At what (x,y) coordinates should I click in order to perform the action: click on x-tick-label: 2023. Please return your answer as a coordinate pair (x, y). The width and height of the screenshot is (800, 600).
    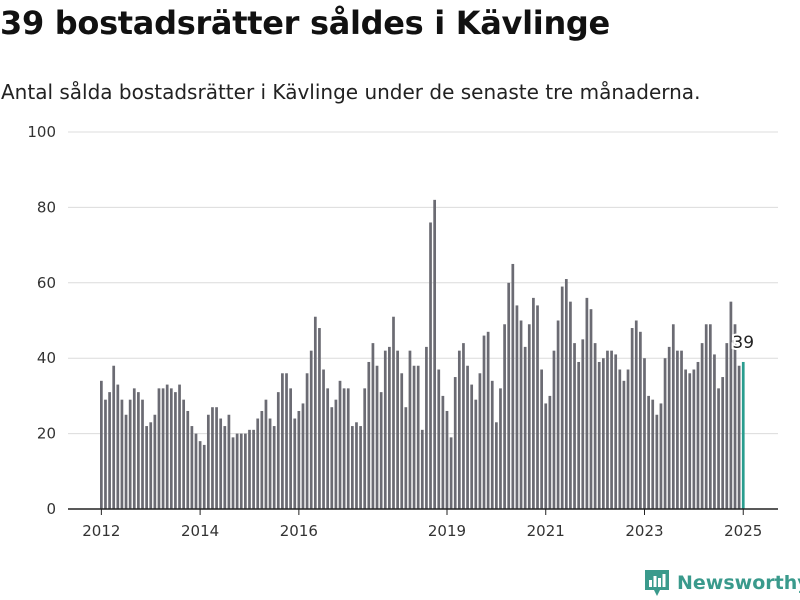
    Looking at the image, I should click on (644, 531).